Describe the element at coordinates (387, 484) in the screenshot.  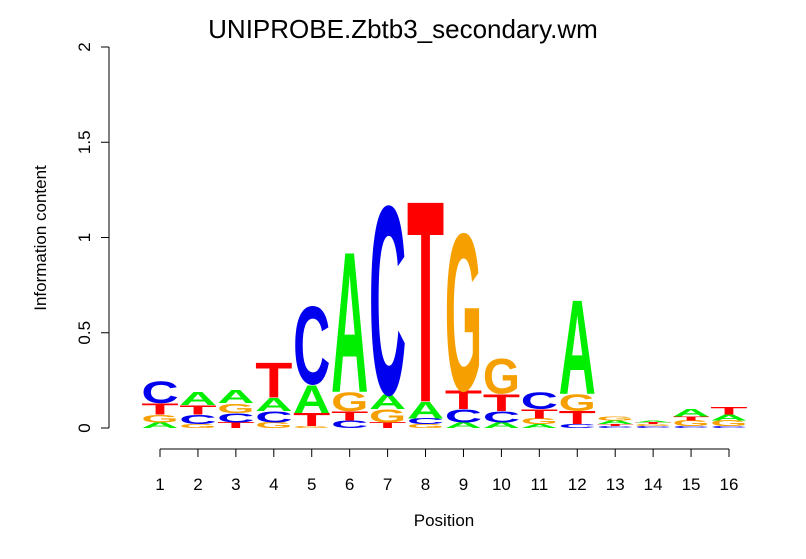
I see `x-tick-label: 7` at that location.